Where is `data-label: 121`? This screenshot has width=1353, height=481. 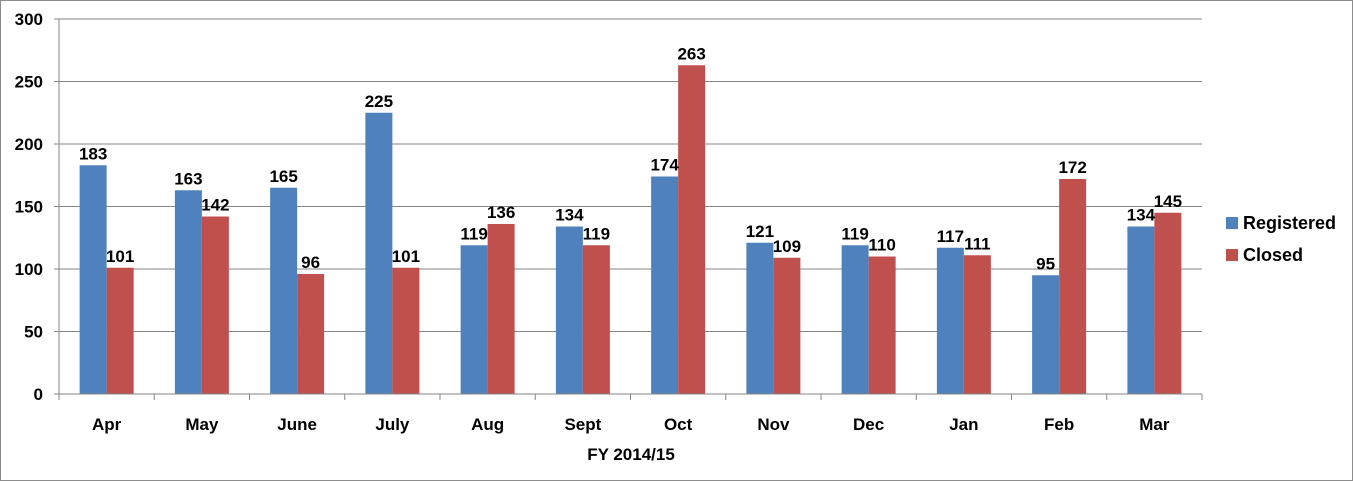 data-label: 121 is located at coordinates (760, 231).